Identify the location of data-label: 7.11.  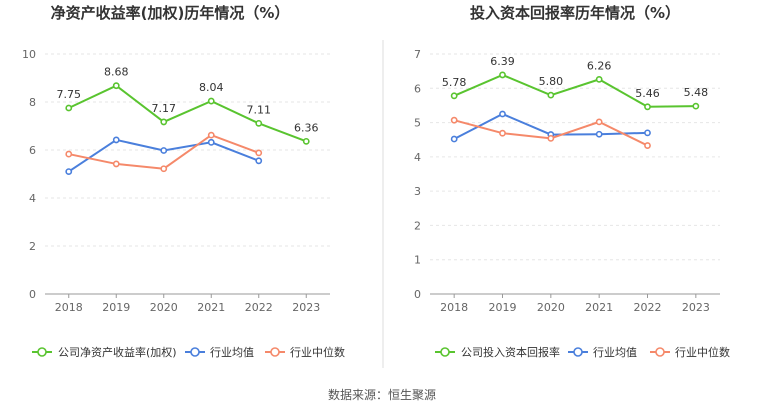
(259, 109).